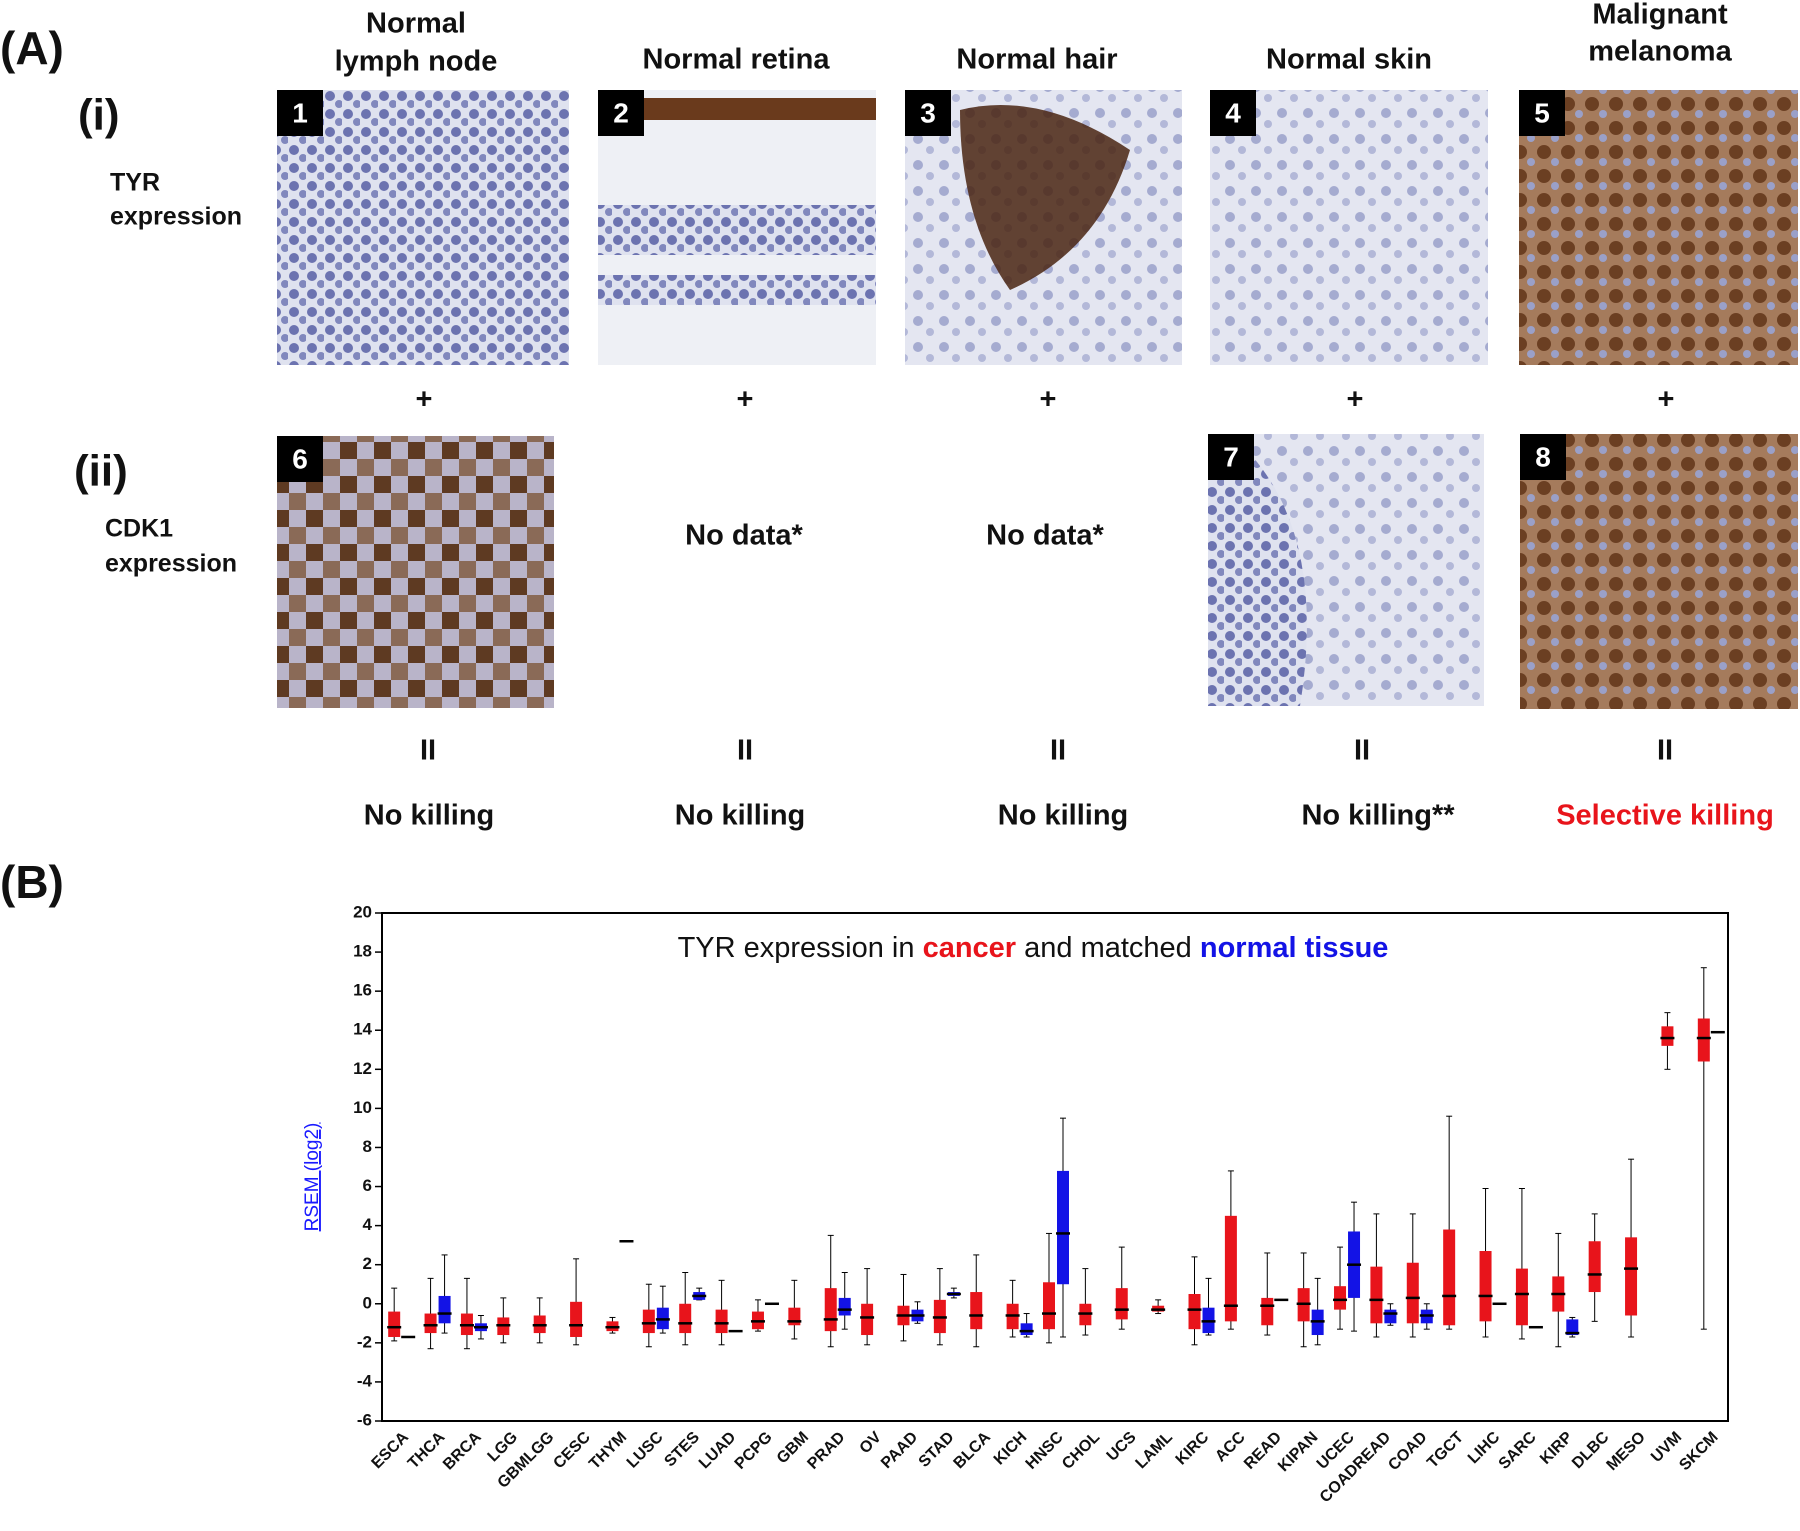 This screenshot has height=1531, width=1800. I want to click on retina-pigment, so click(737, 109).